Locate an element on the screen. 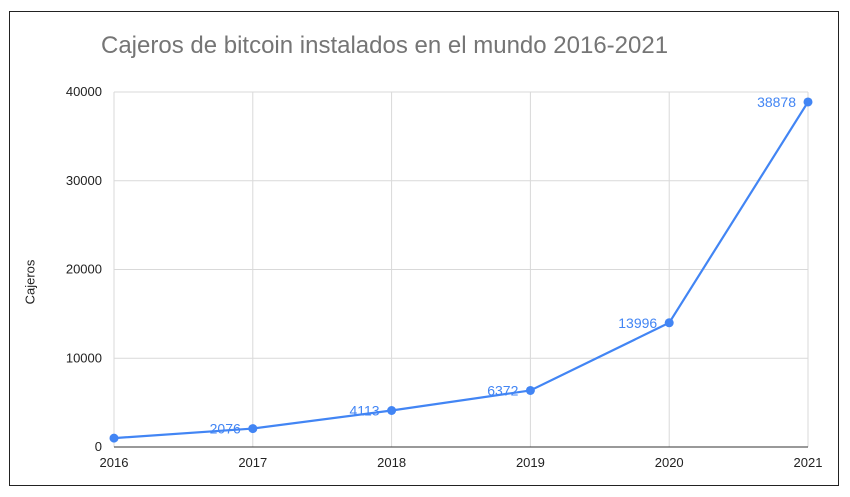  data-label: 4113 is located at coordinates (364, 410).